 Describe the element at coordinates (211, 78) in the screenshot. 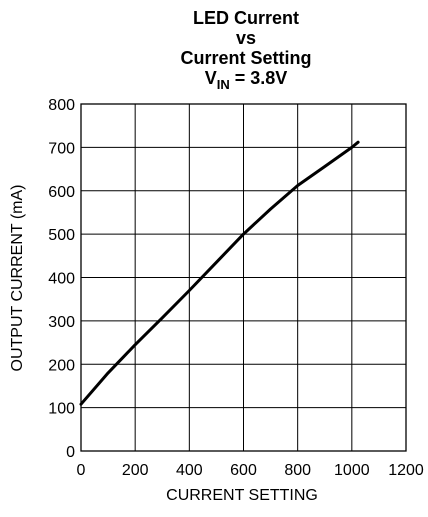

I see `subtitle-prefix: V` at that location.